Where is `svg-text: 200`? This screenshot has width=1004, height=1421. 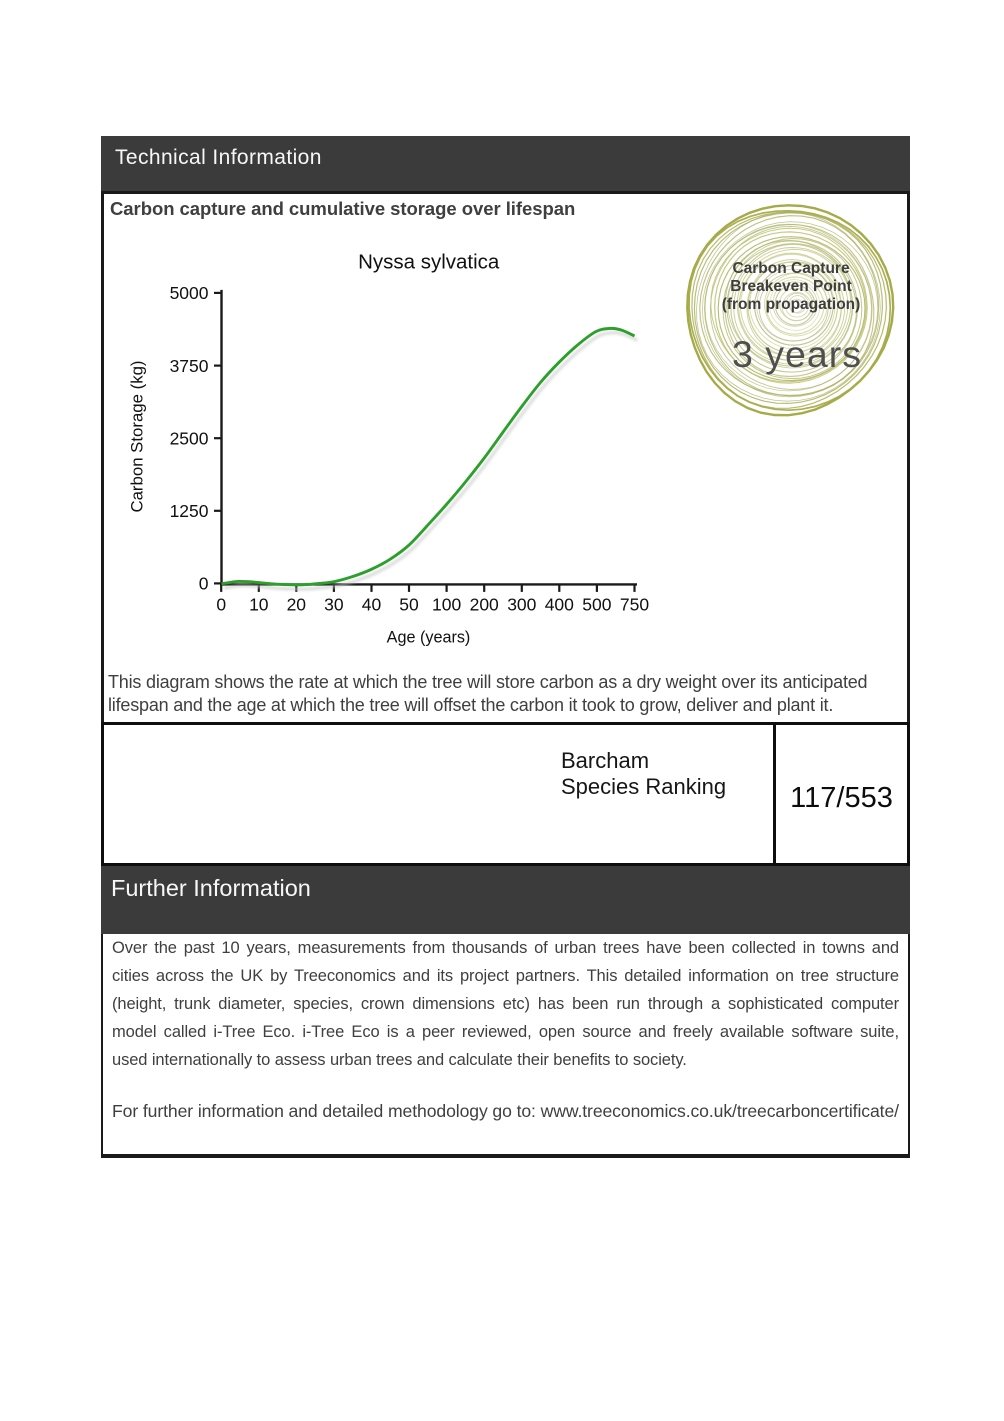
svg-text: 200 is located at coordinates (484, 605).